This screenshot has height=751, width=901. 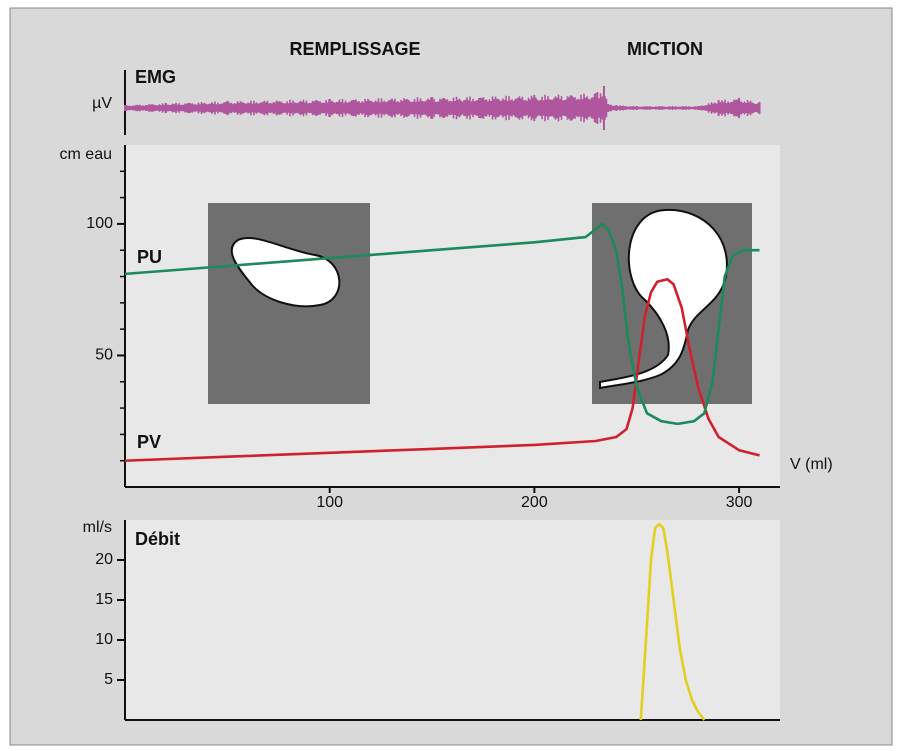 What do you see at coordinates (285, 272) in the screenshot?
I see `bladder-filling` at bounding box center [285, 272].